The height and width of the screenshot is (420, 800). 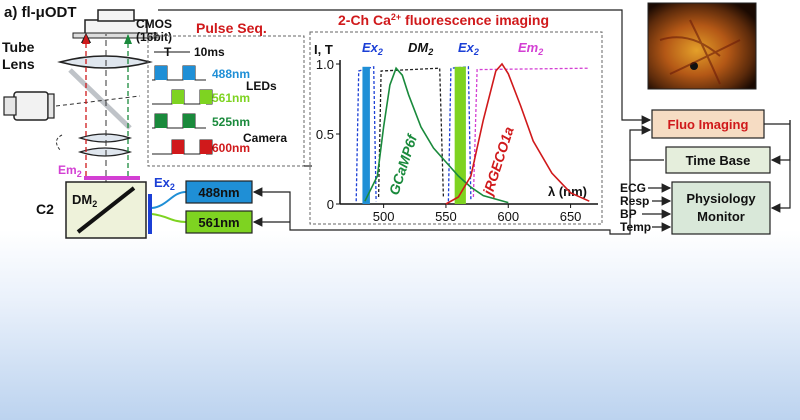 I want to click on tube-lens-label: Tube, so click(x=18, y=47).